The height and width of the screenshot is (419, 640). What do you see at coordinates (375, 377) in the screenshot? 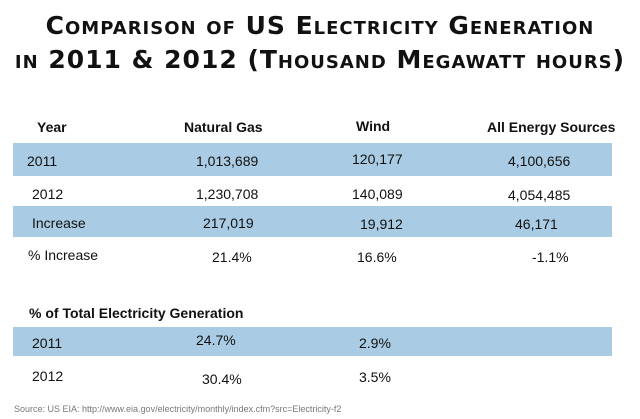
I see `table-cell: 3.5%` at bounding box center [375, 377].